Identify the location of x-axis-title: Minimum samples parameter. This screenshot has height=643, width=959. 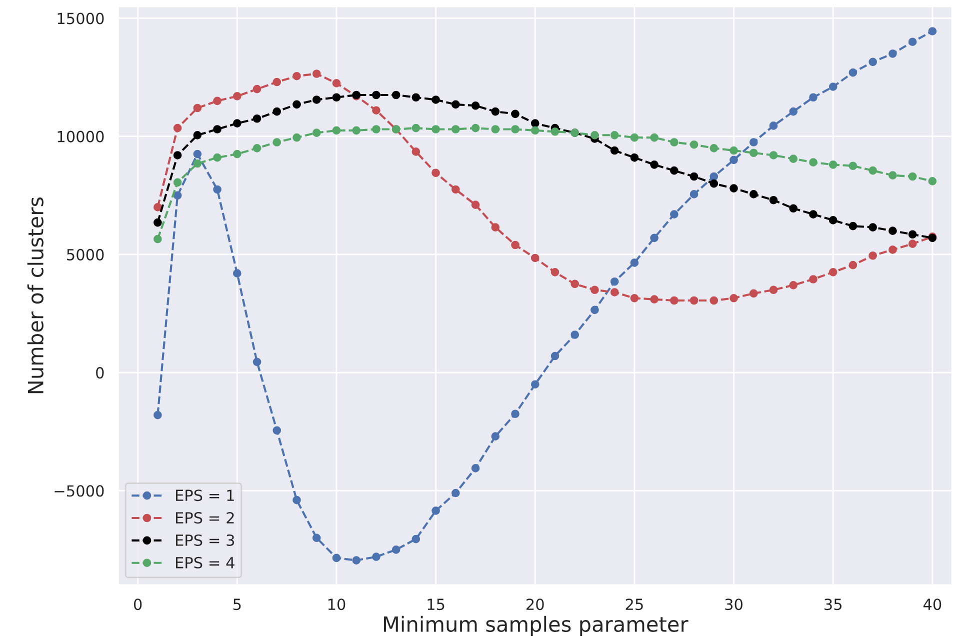
(536, 626).